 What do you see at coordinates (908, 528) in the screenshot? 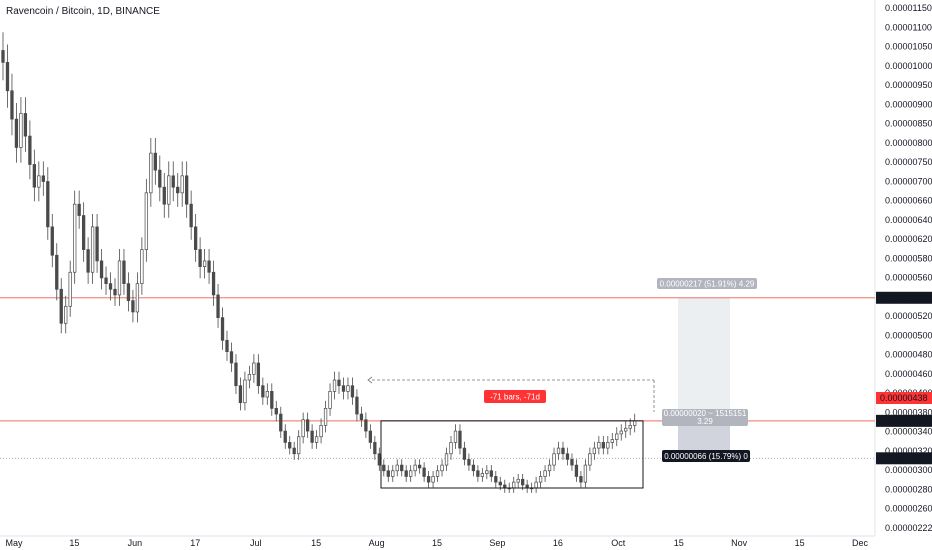
I see `y-tick-label: 0.00000222` at bounding box center [908, 528].